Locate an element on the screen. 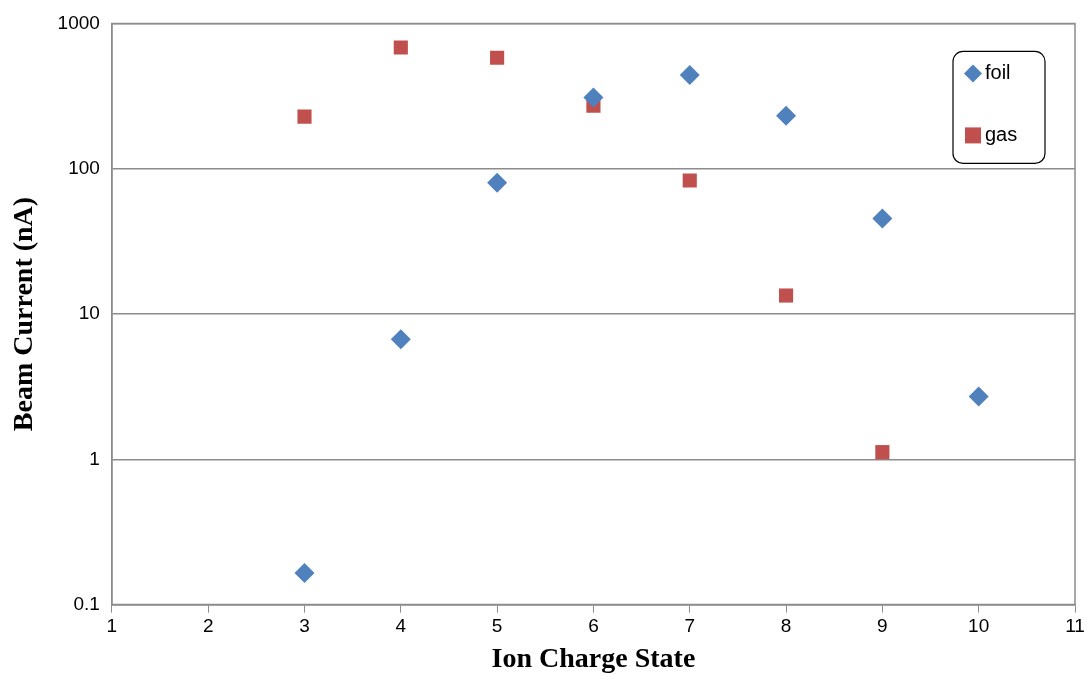  x-tick-label: 4 is located at coordinates (401, 626).